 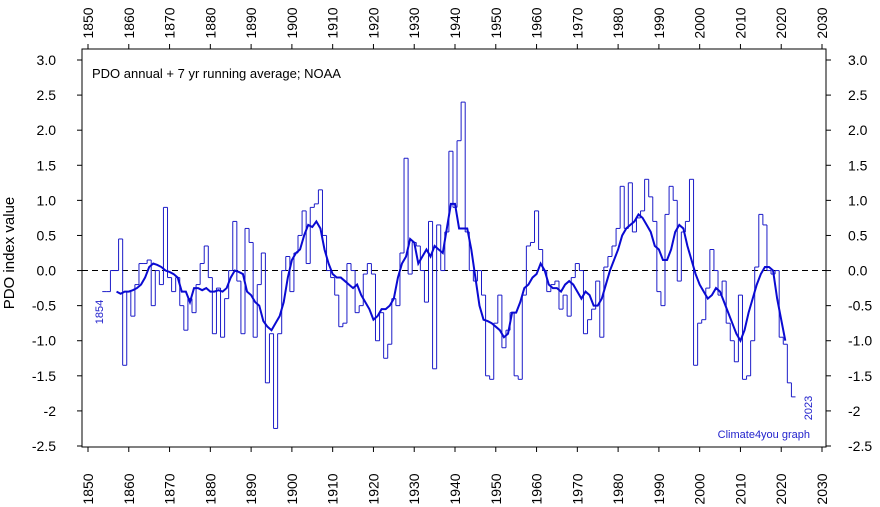 What do you see at coordinates (455, 488) in the screenshot?
I see `x-tick-label: 1940` at bounding box center [455, 488].